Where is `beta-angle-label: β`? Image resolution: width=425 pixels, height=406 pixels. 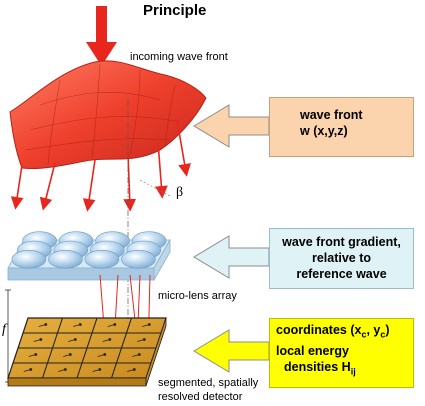
beta-angle-label: β is located at coordinates (180, 192).